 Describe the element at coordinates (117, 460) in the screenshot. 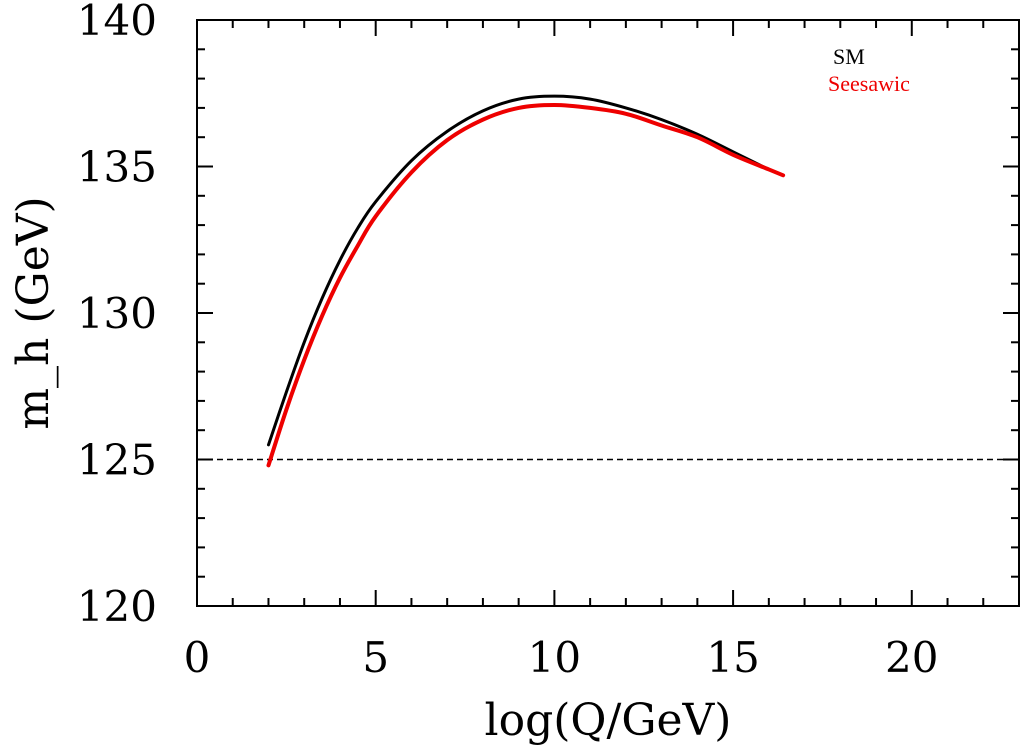

I see `y-tick-label: 125` at that location.